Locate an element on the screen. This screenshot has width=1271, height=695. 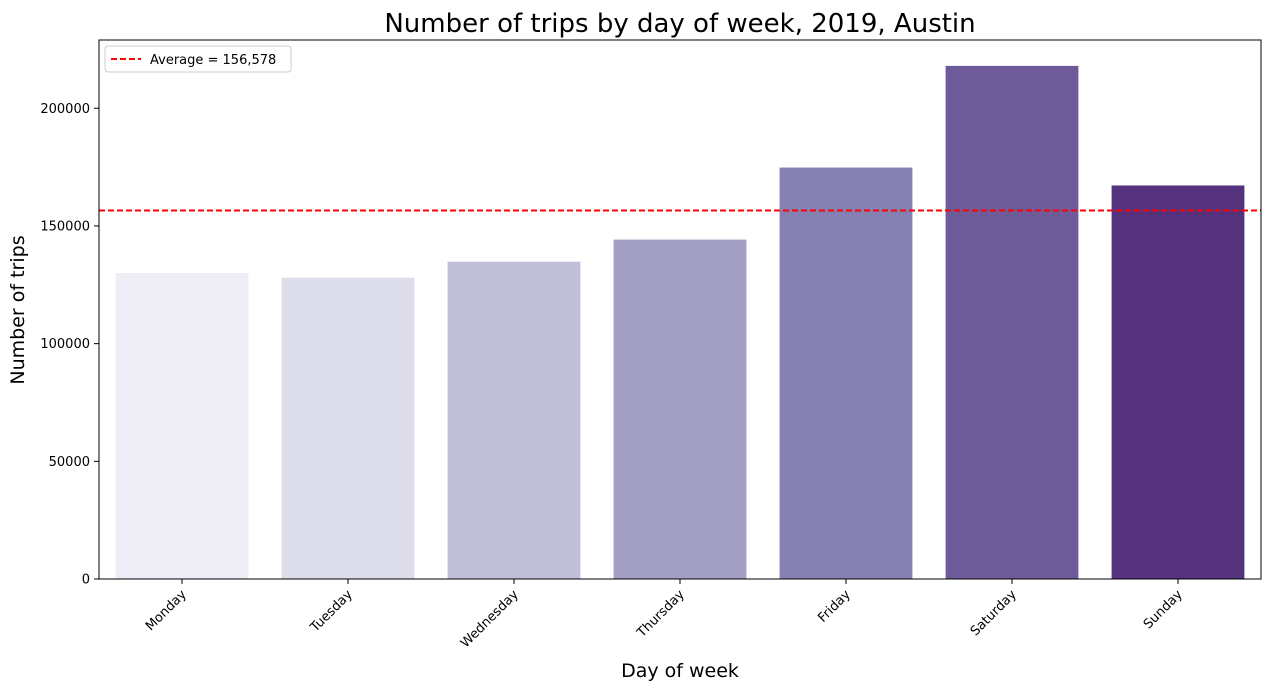
bar-monday is located at coordinates (182, 426).